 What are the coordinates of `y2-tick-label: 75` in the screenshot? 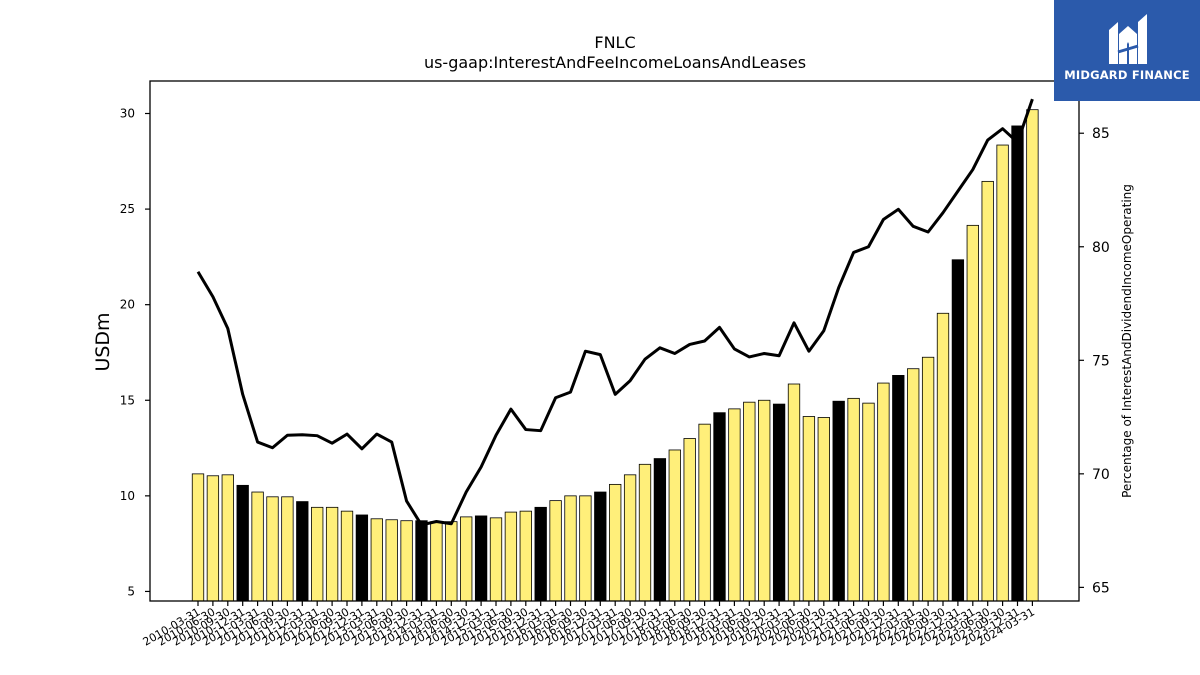 It's located at (1101, 361).